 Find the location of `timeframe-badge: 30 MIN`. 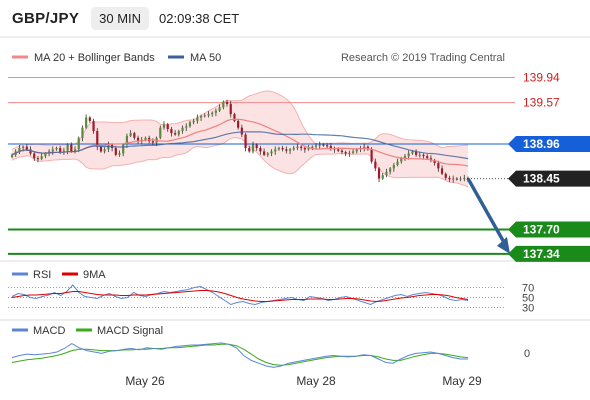

timeframe-badge: 30 MIN is located at coordinates (120, 18).